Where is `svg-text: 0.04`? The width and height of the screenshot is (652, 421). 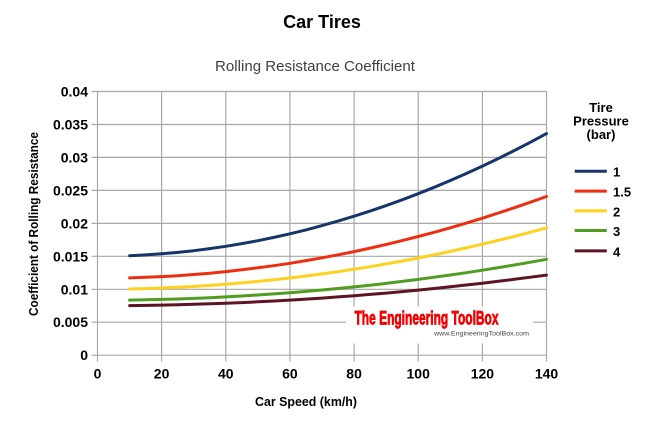
svg-text: 0.04 is located at coordinates (74, 92).